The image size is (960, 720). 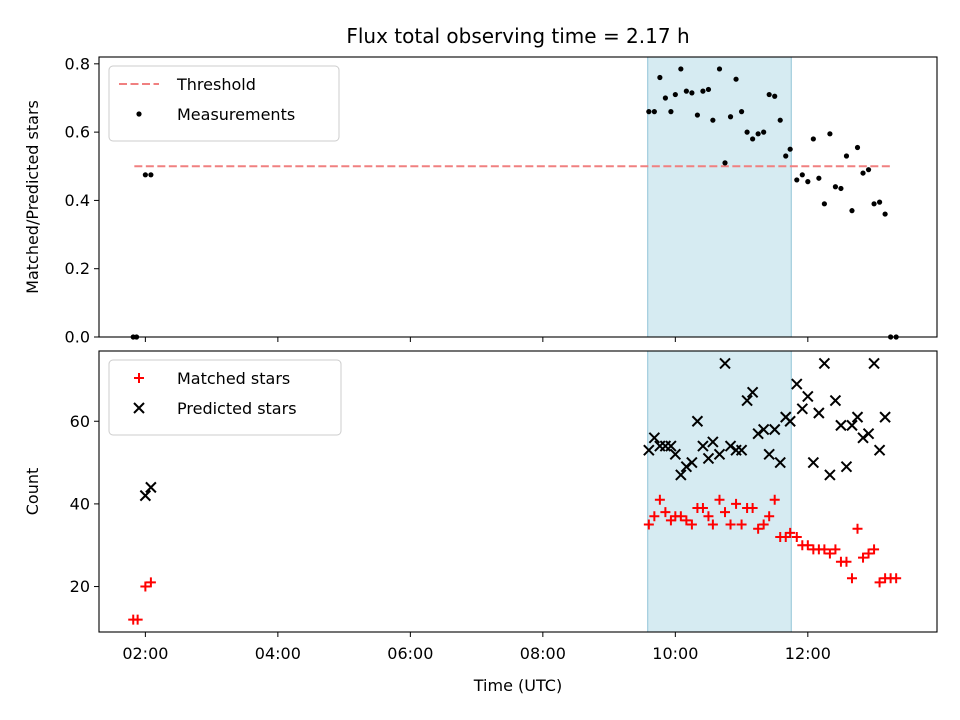 I want to click on legend: Matched stars Predicted stars, so click(x=225, y=397).